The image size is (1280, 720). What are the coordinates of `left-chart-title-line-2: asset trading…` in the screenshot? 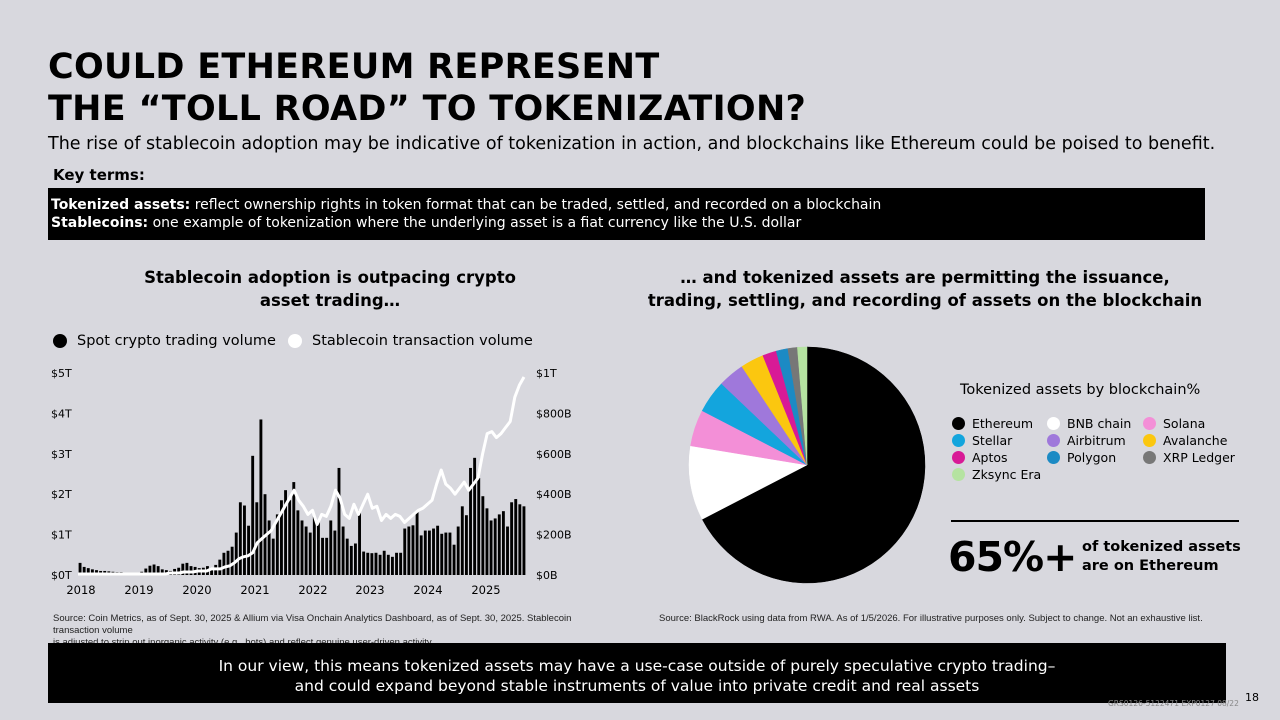 It's located at (330, 300).